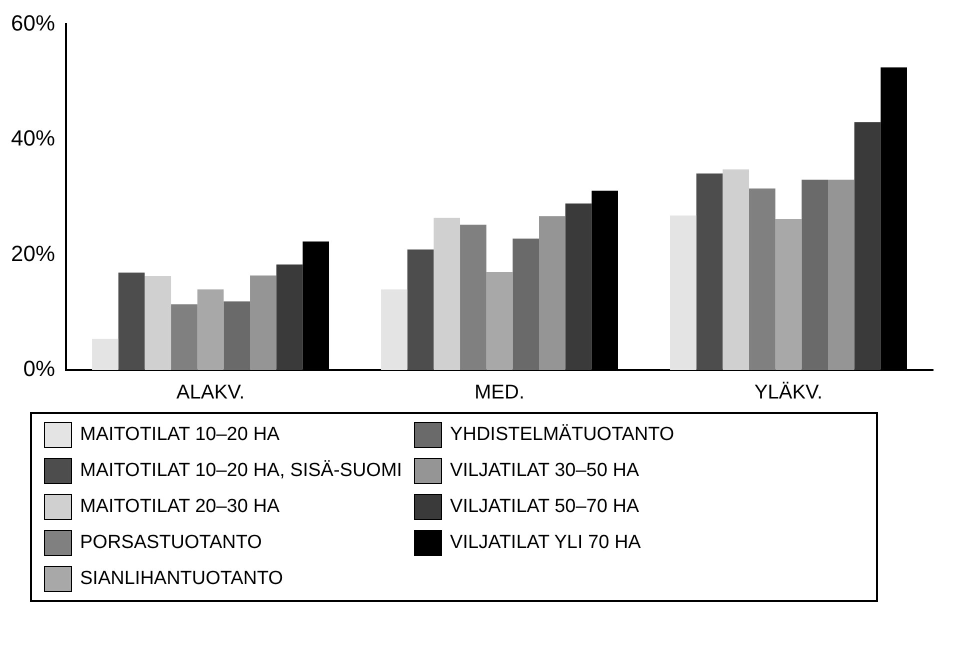 The width and height of the screenshot is (956, 662). I want to click on x-tick-label: YLÄKV., so click(788, 393).